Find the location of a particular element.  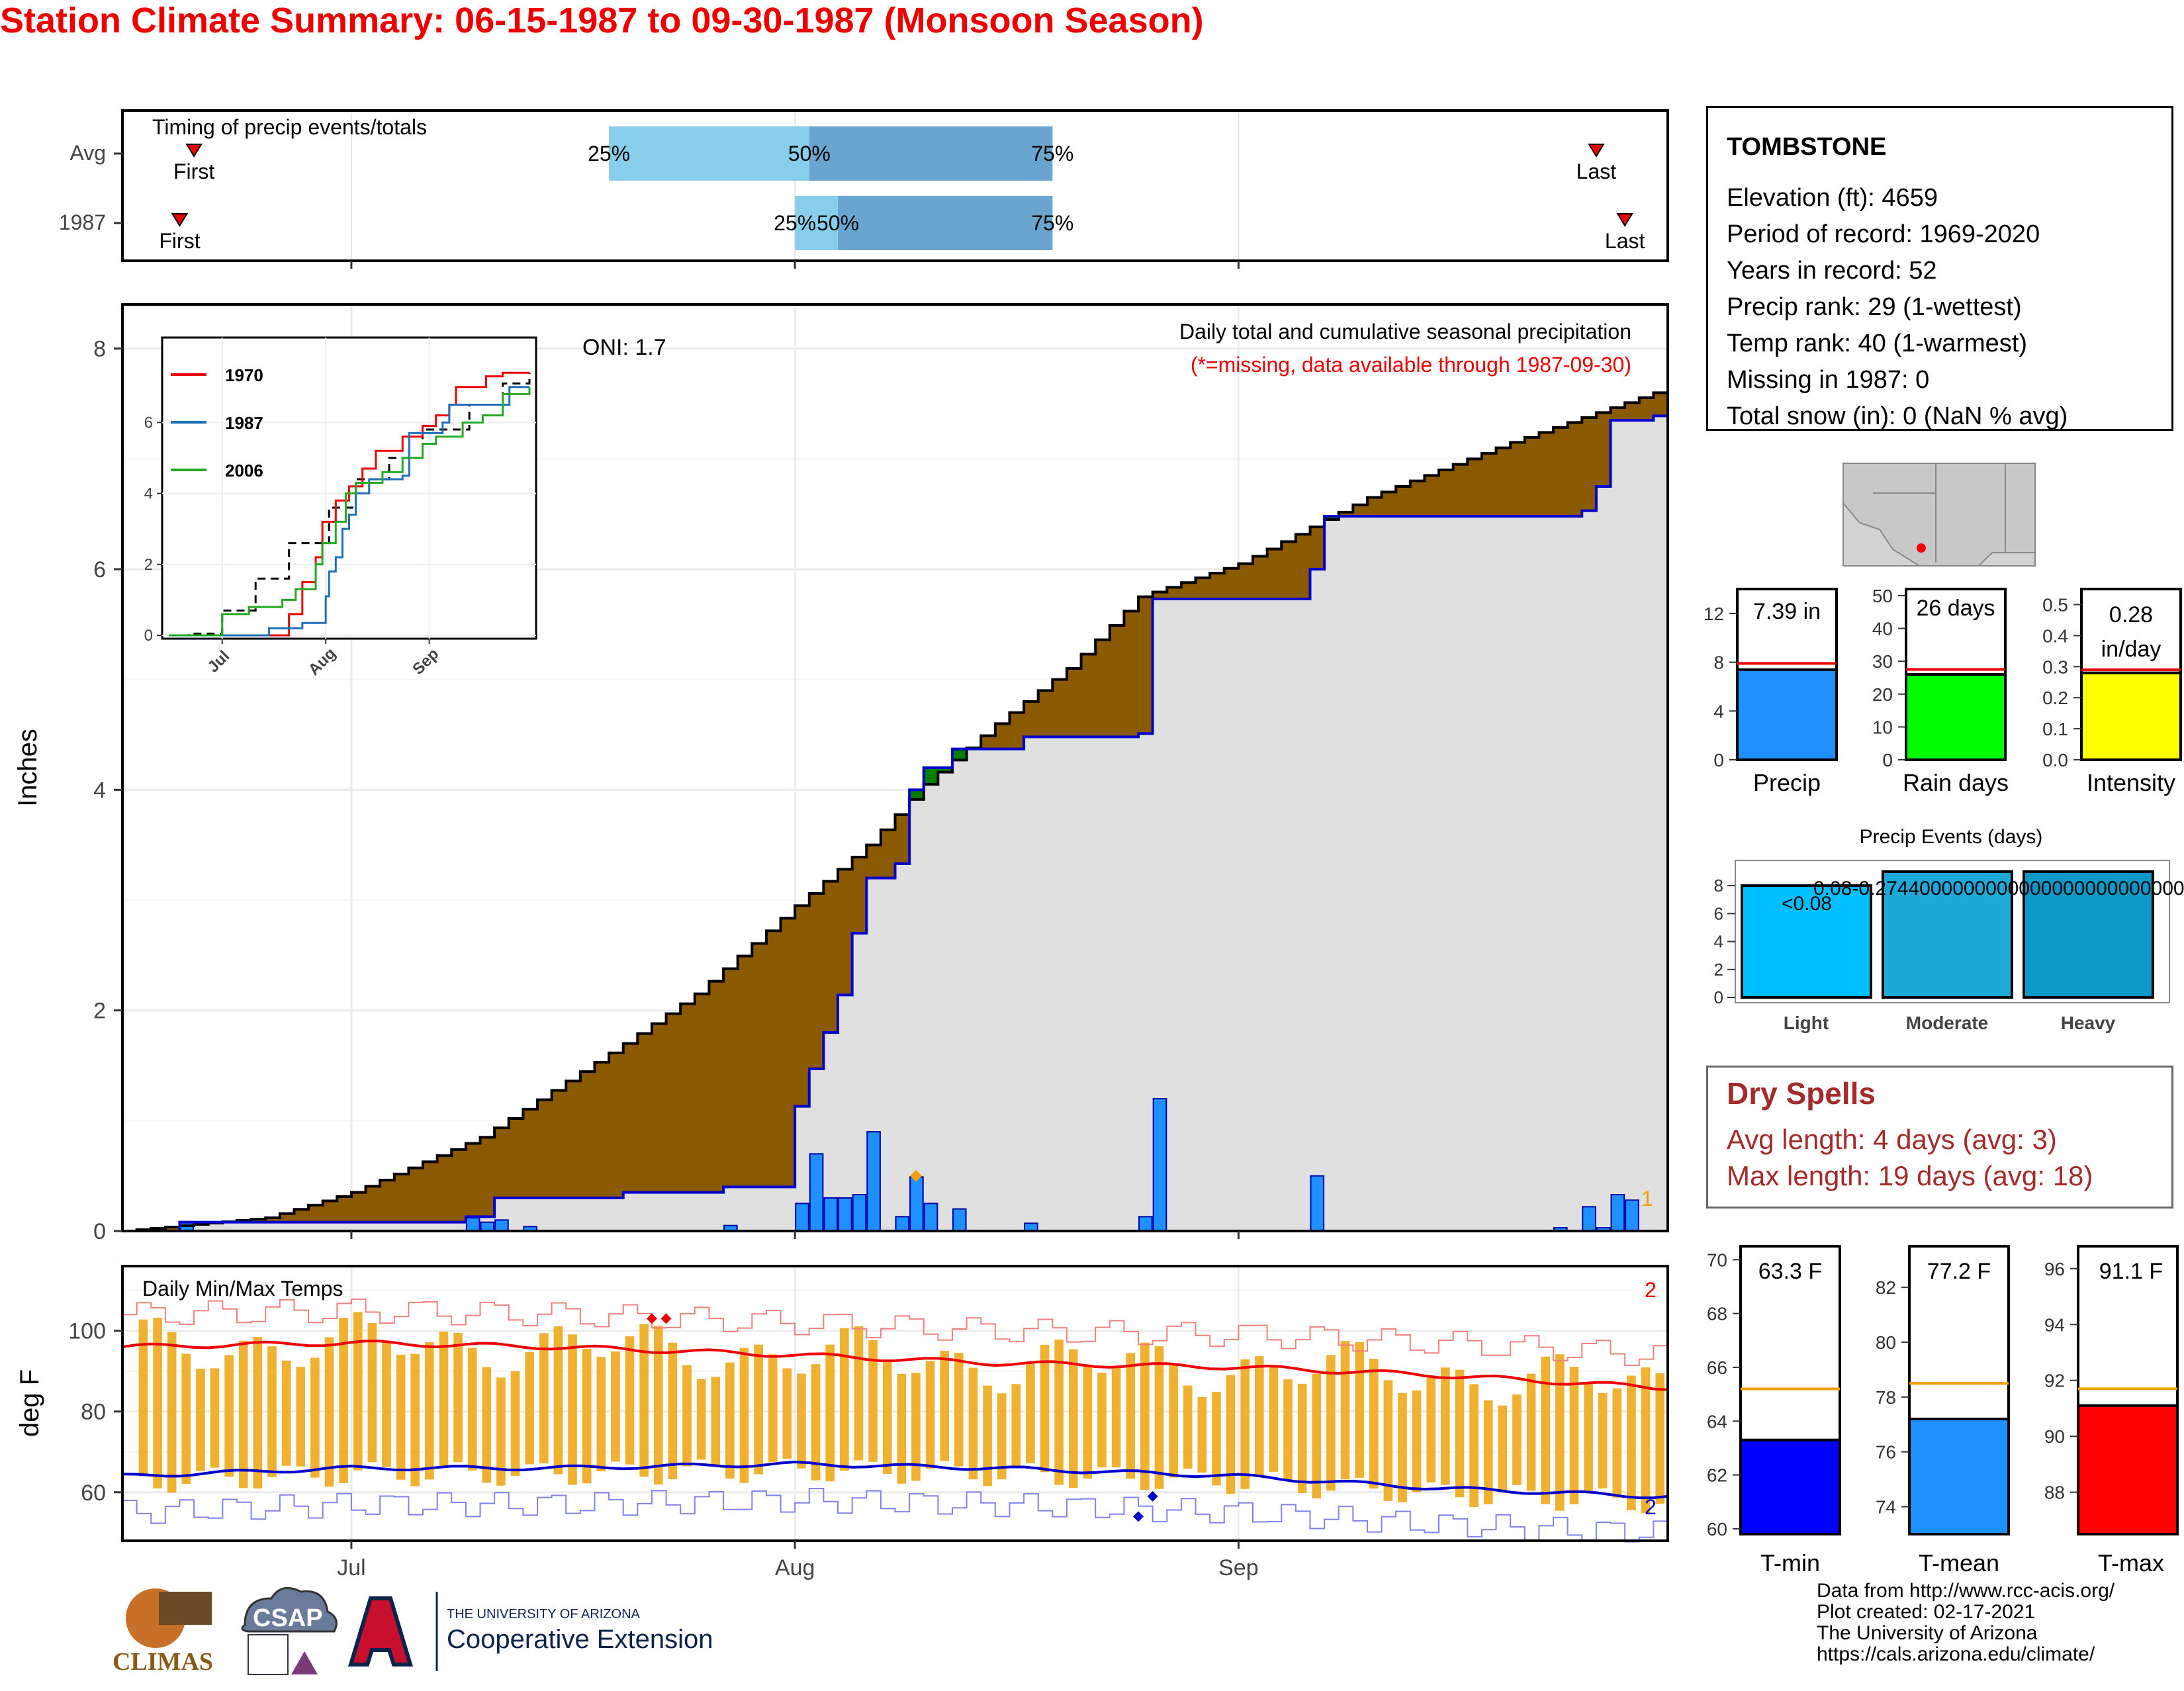

intensity-ytick-label: 0.2 is located at coordinates (2055, 698).